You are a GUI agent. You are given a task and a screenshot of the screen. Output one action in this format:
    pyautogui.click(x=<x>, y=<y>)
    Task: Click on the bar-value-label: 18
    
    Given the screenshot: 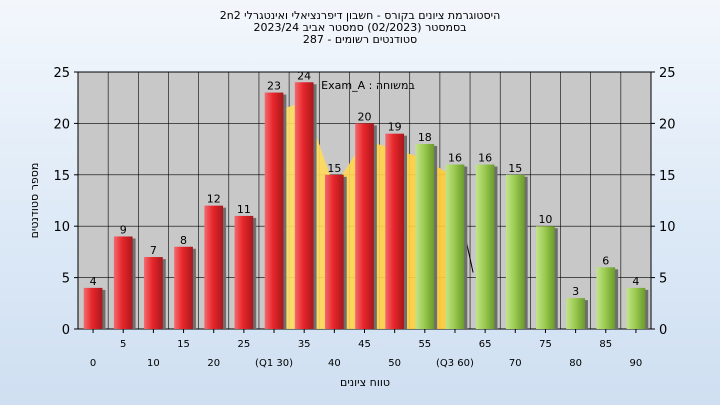 What is the action you would take?
    pyautogui.click(x=425, y=137)
    